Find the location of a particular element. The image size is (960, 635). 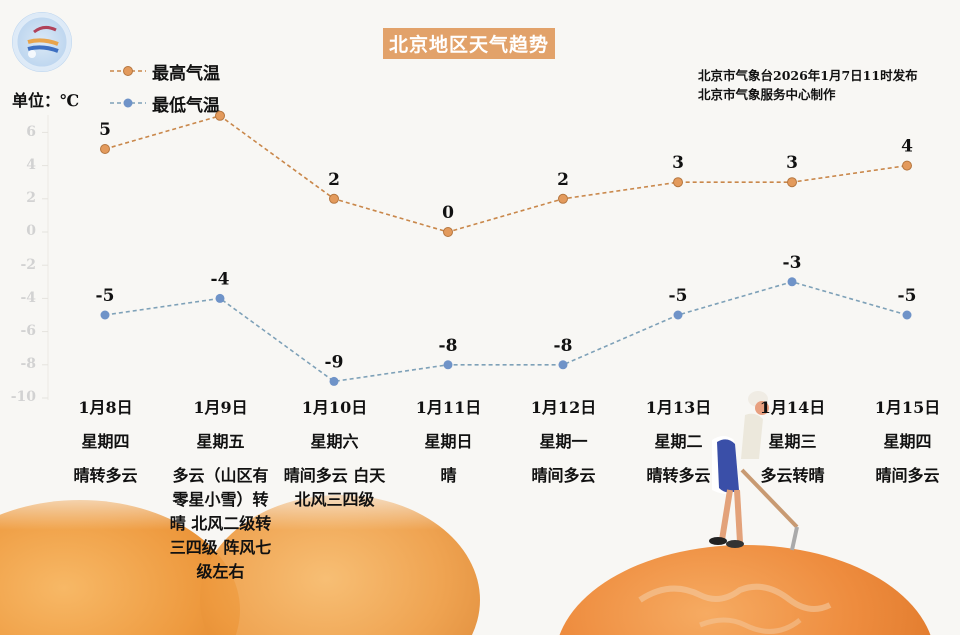

day-weekday: 星期二 is located at coordinates (678, 441).